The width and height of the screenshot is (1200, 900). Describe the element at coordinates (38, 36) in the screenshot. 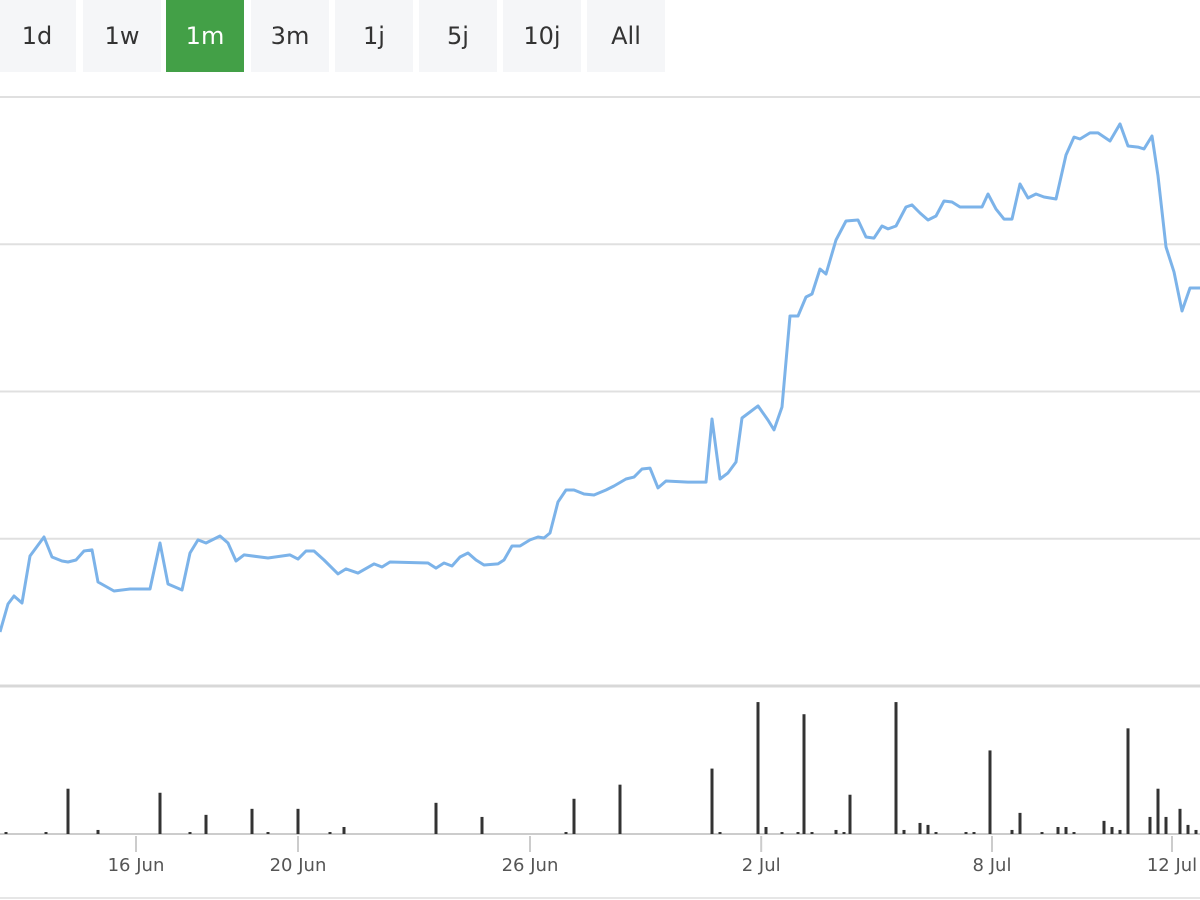

I see `range-button: 1d` at that location.